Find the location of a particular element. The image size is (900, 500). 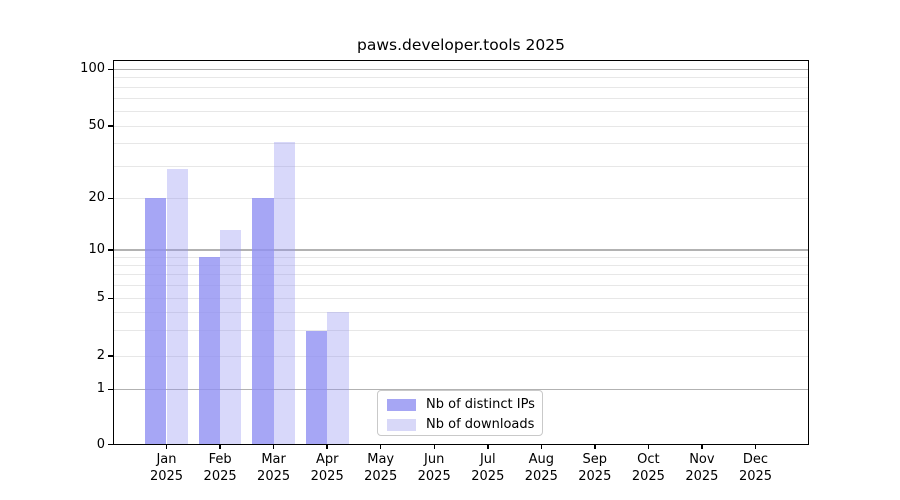

x-tick-month: Apr is located at coordinates (327, 459).